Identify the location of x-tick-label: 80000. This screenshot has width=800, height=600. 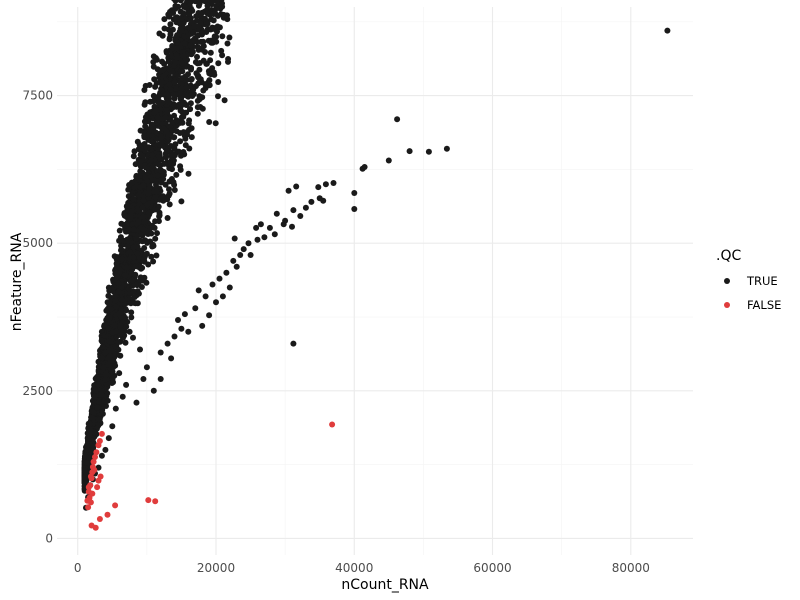
(631, 568).